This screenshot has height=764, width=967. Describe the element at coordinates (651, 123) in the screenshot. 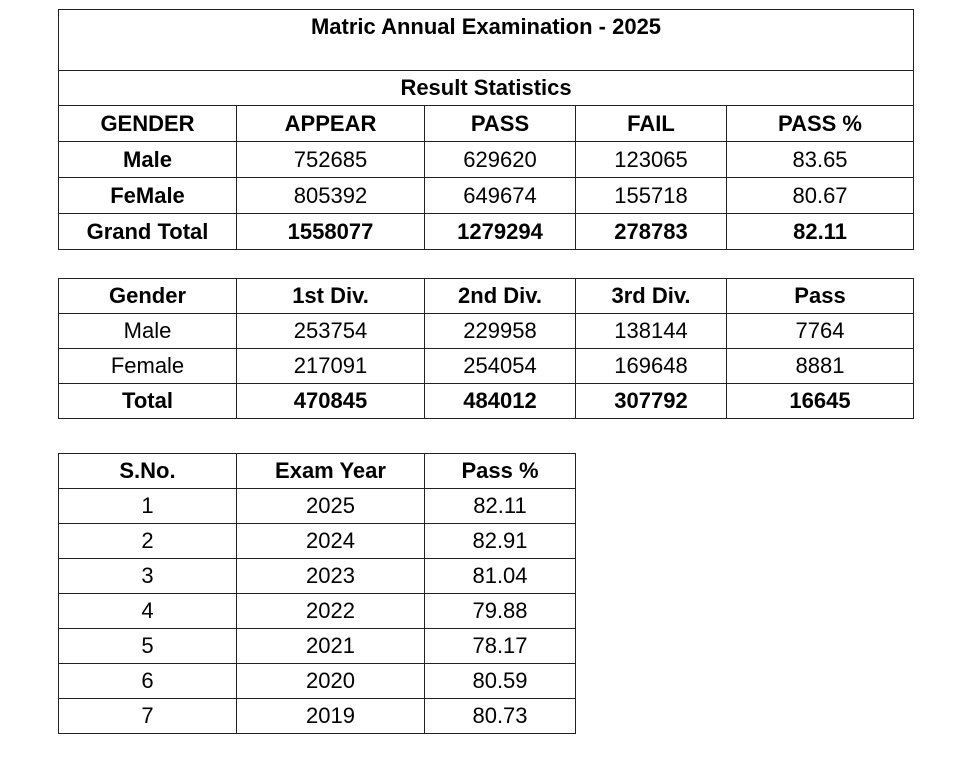

I see `column-header: FAIL` at that location.